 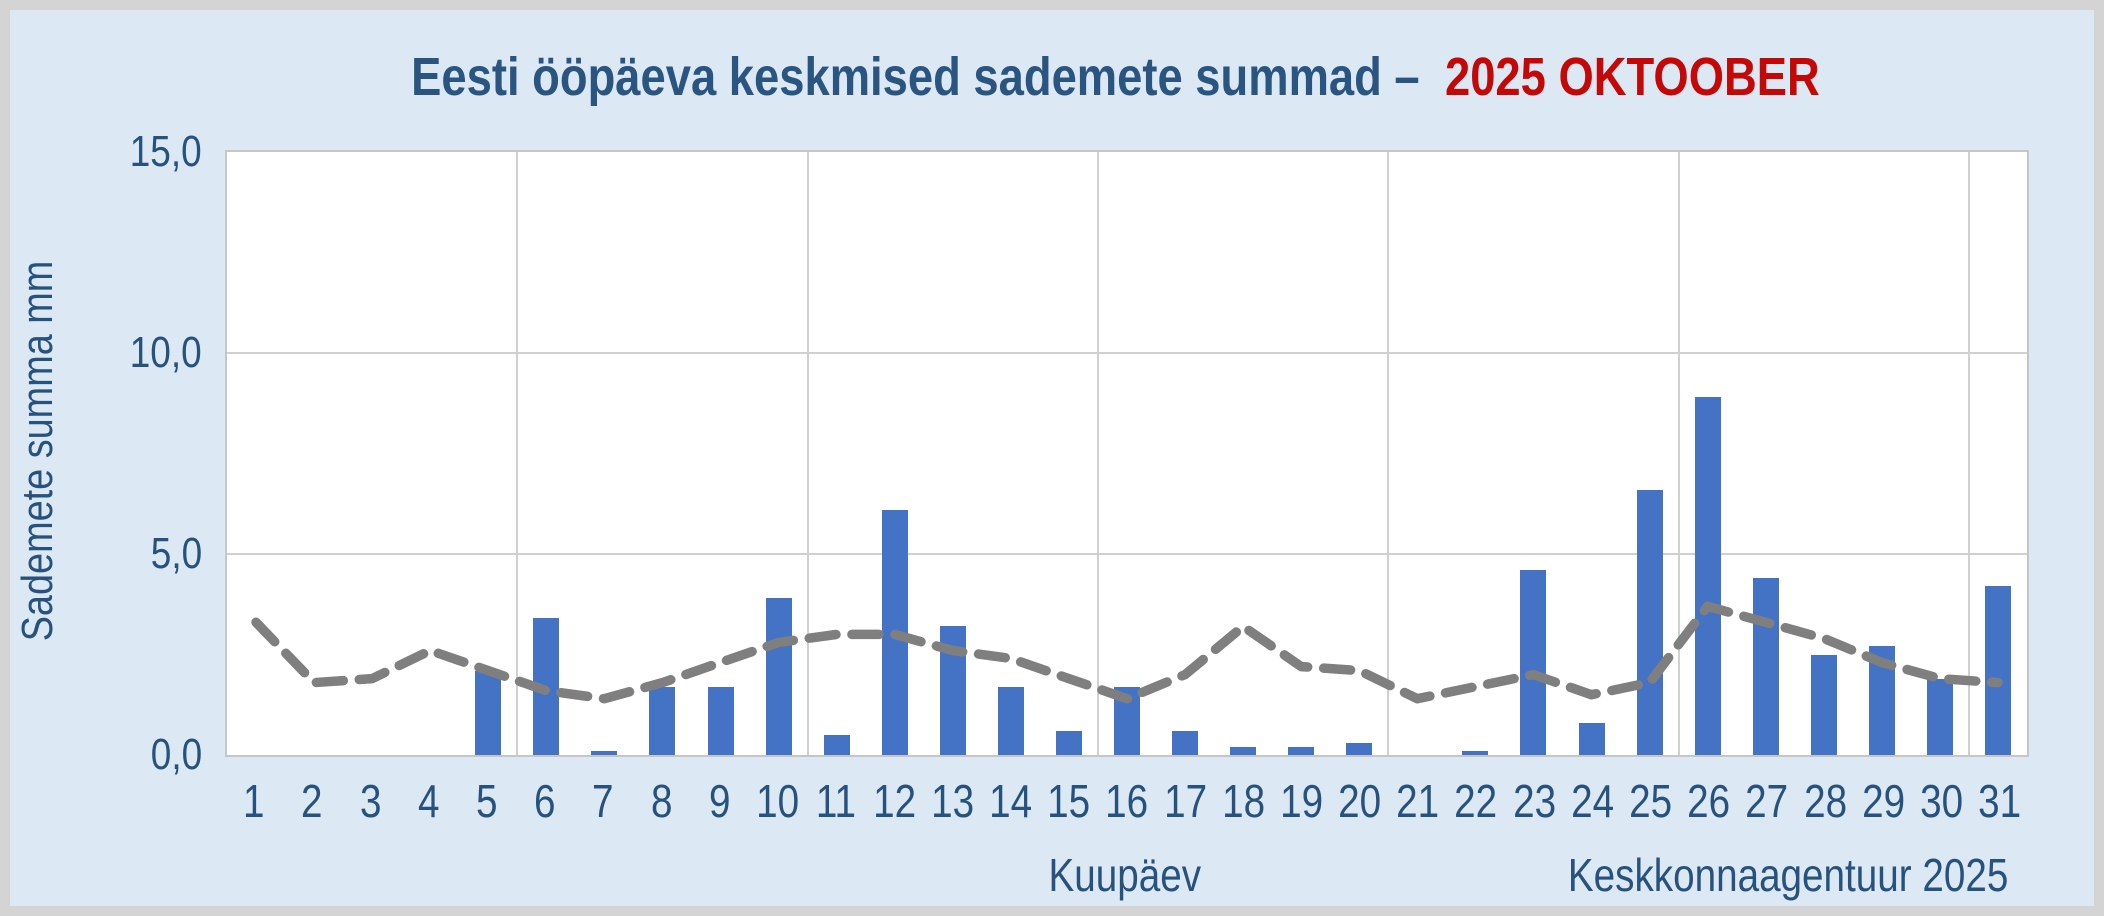 What do you see at coordinates (166, 352) in the screenshot?
I see `y-tick-10,0: 10,0` at bounding box center [166, 352].